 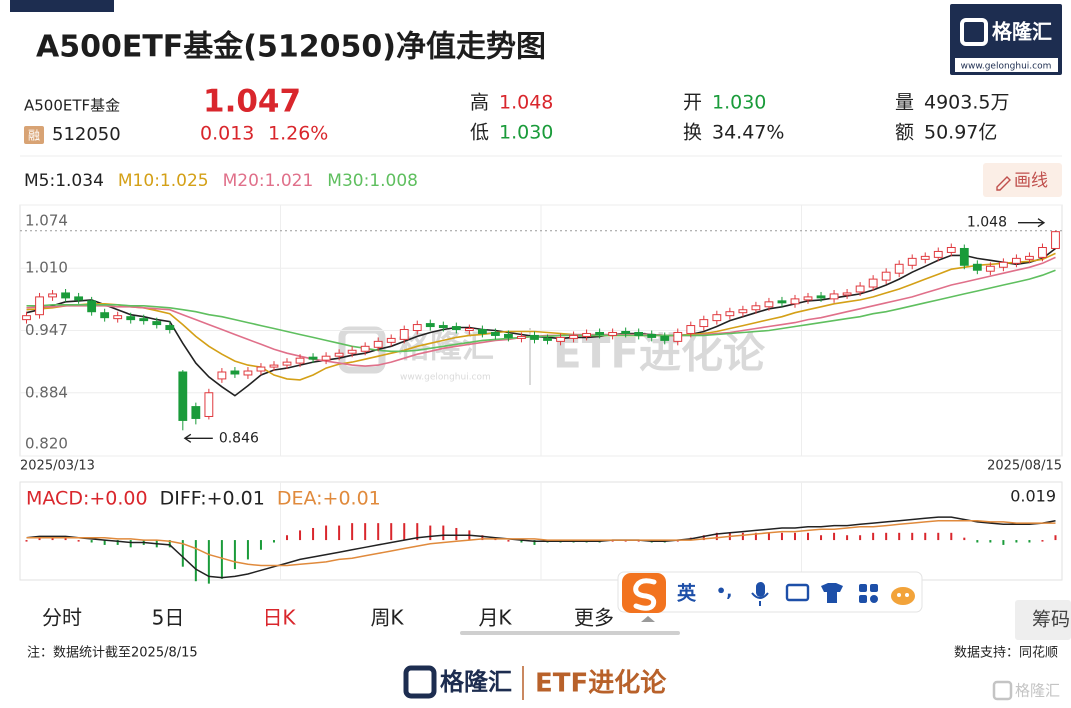 I want to click on logo-icon, so click(x=974, y=32).